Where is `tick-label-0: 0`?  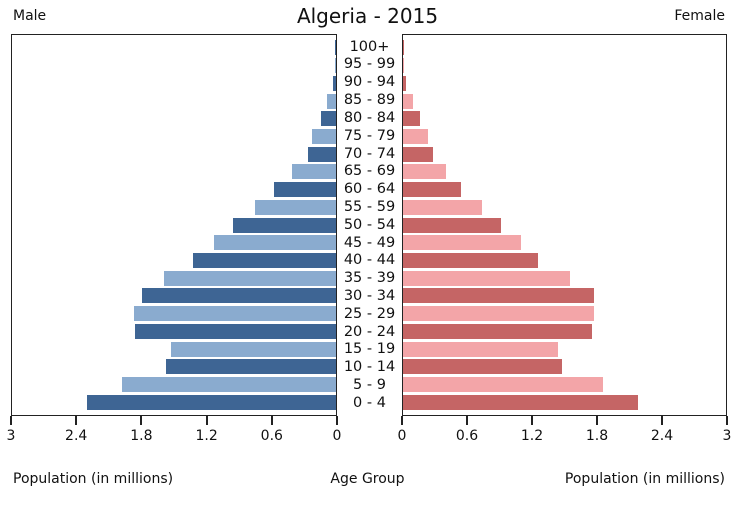
tick-label-0: 0 is located at coordinates (337, 436).